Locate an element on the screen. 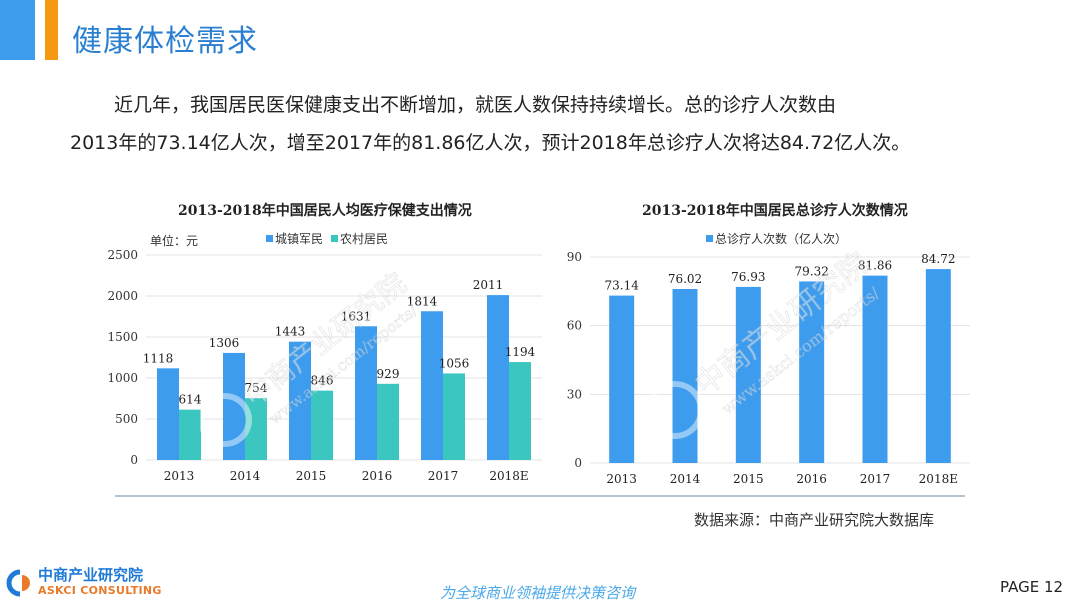 Image resolution: width=1080 pixels, height=613 pixels. y-tick-label: 60 is located at coordinates (574, 326).